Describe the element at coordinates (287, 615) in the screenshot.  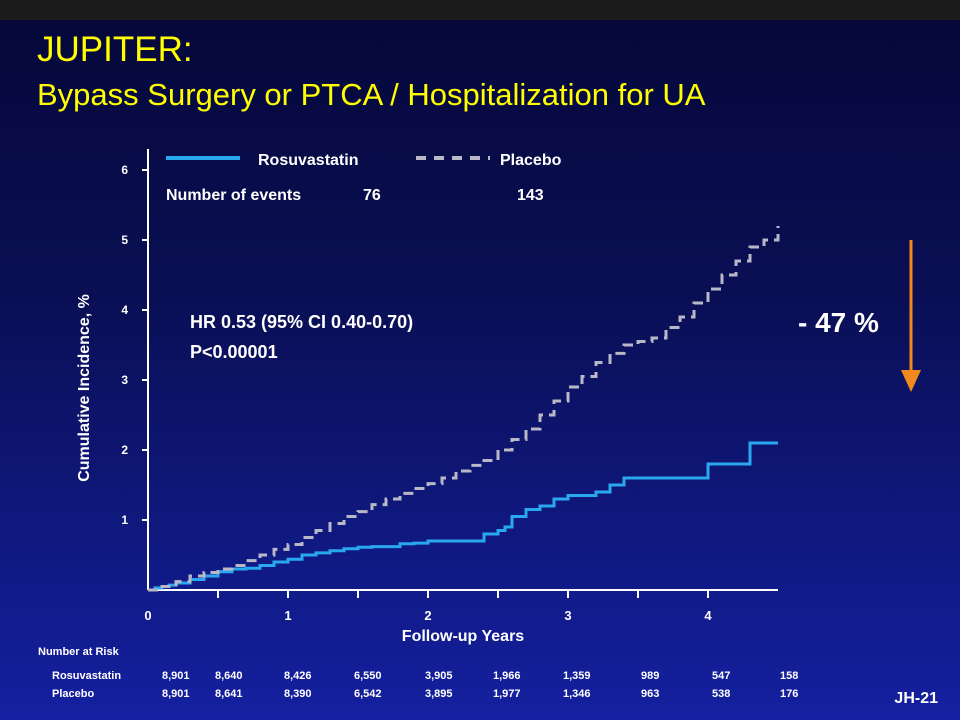
I see `x-tick-label: 1` at that location.